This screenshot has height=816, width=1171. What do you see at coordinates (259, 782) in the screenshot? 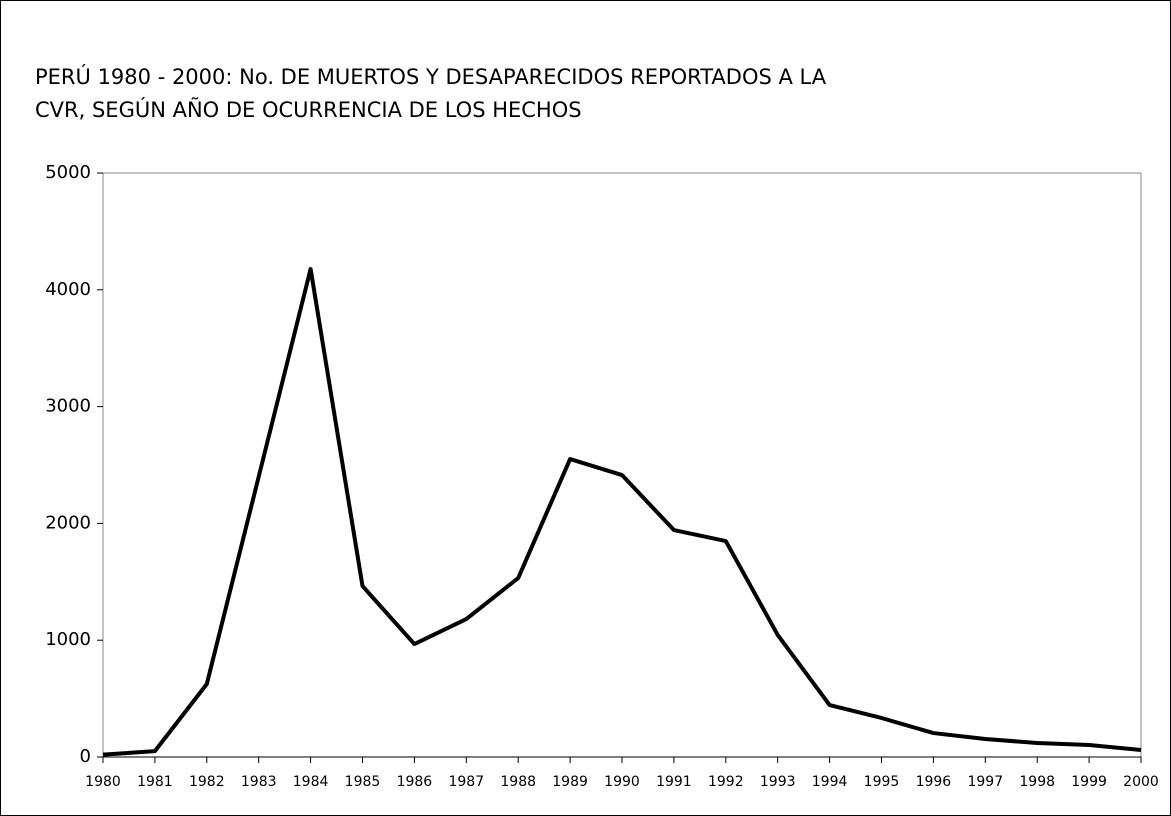
I see `x-tick-label: 1983` at bounding box center [259, 782].